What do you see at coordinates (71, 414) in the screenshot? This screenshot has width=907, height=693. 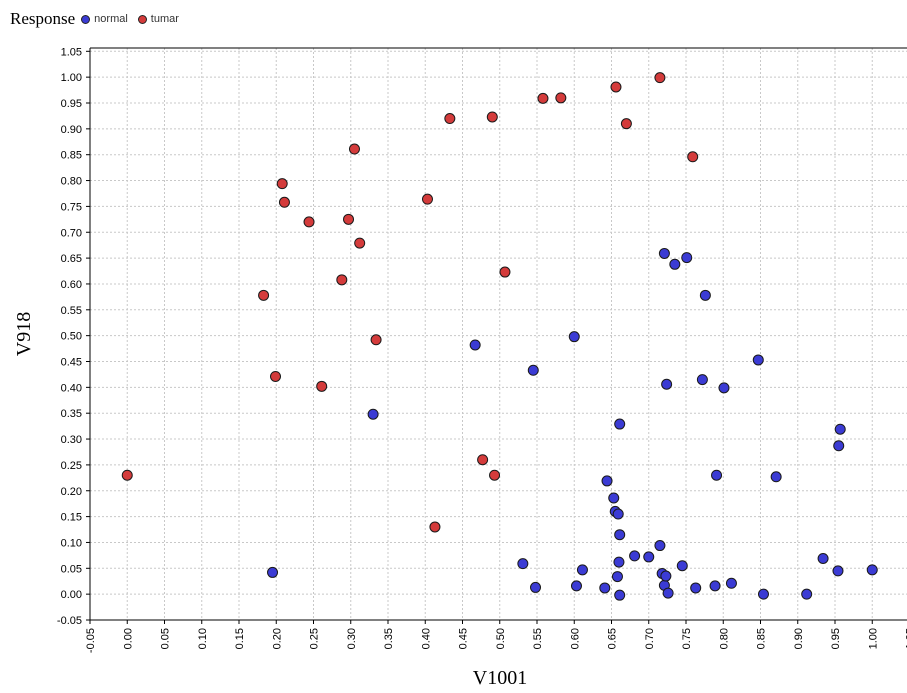 I see `y-tick-label: 0.35` at bounding box center [71, 414].